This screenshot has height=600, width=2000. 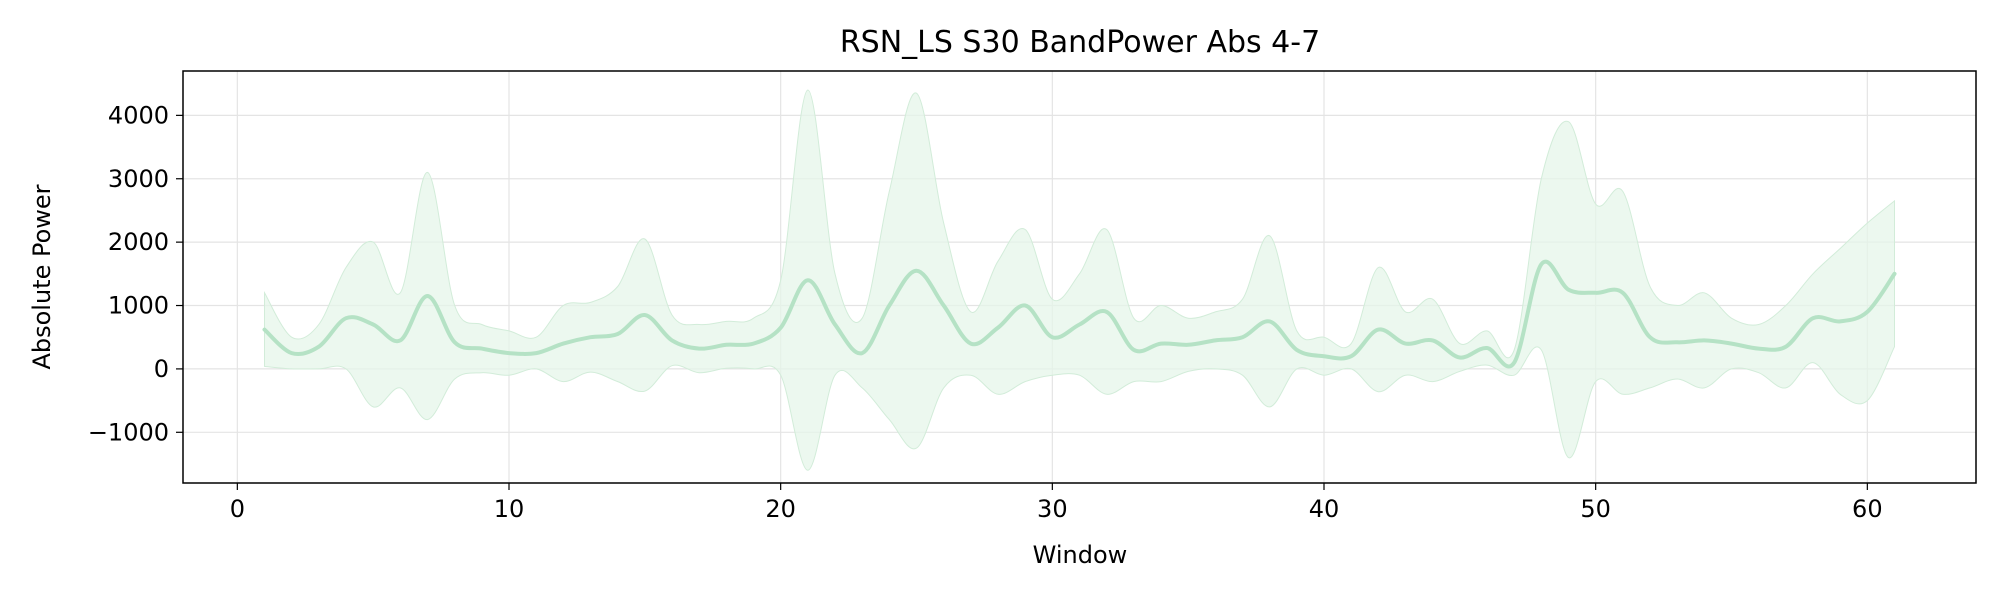 What do you see at coordinates (509, 509) in the screenshot?
I see `x-tick-label: 10` at bounding box center [509, 509].